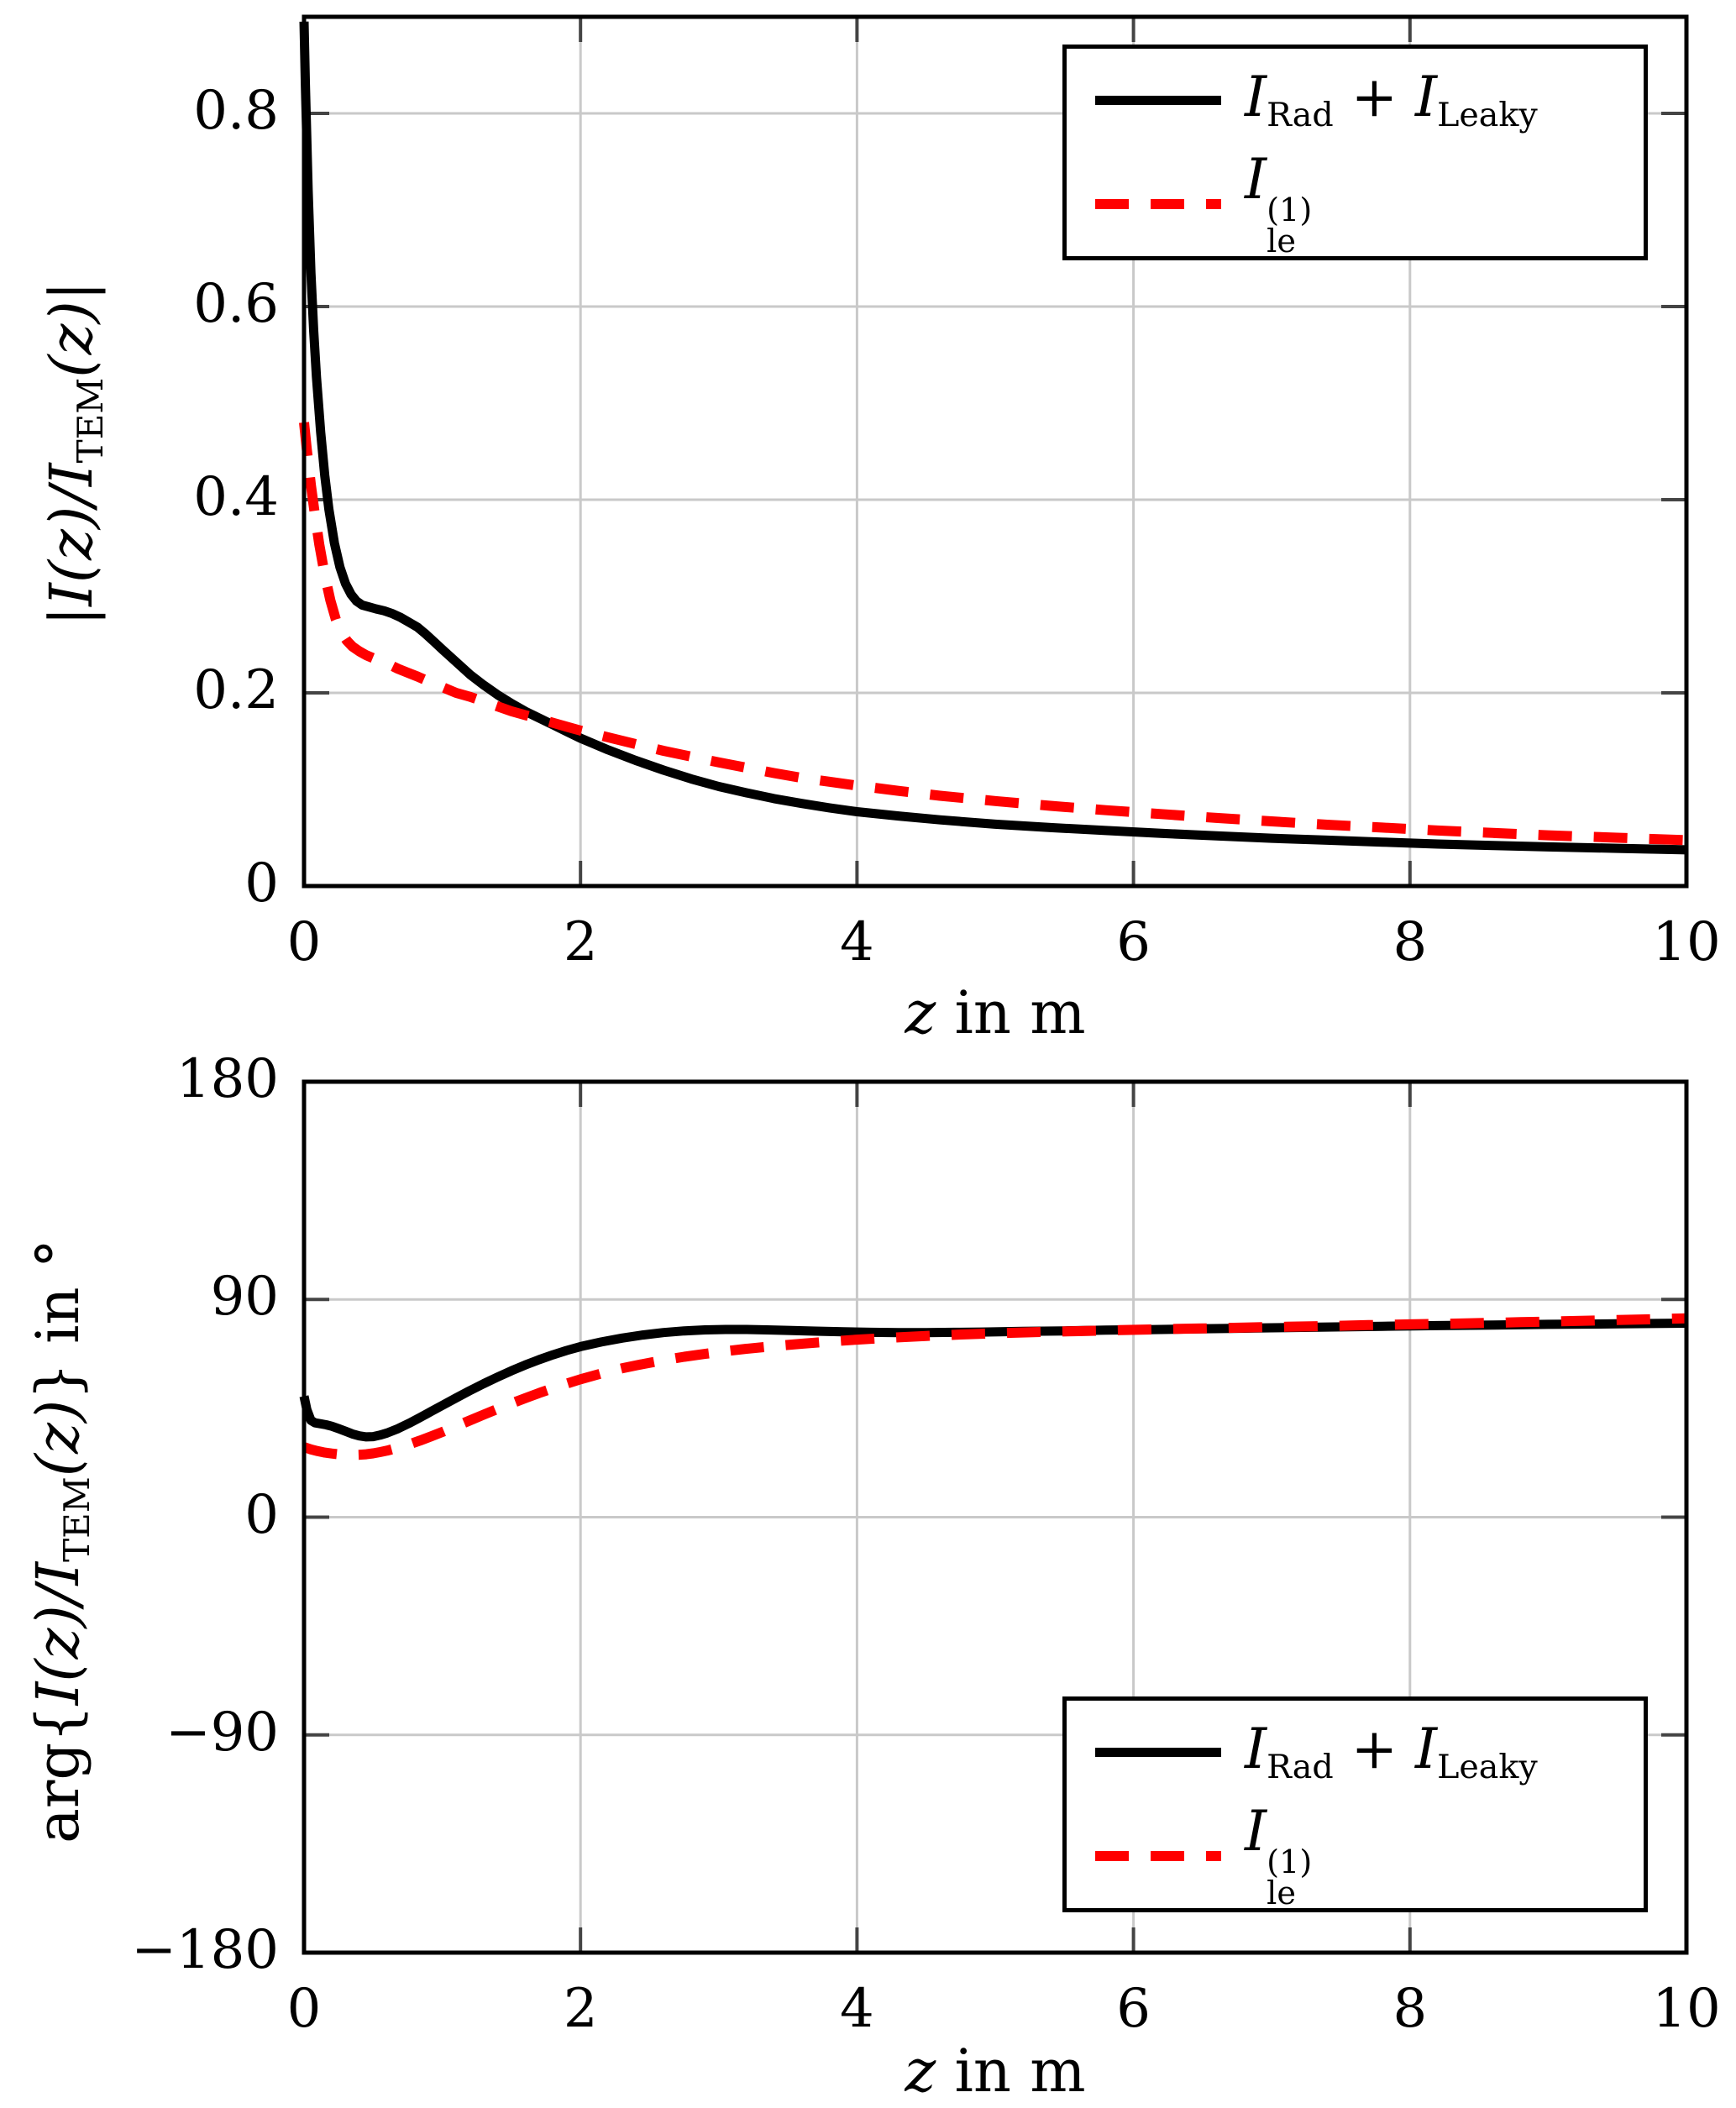 The width and height of the screenshot is (1736, 2108). Describe the element at coordinates (236, 497) in the screenshot. I see `y-tick-label: 0.4` at that location.